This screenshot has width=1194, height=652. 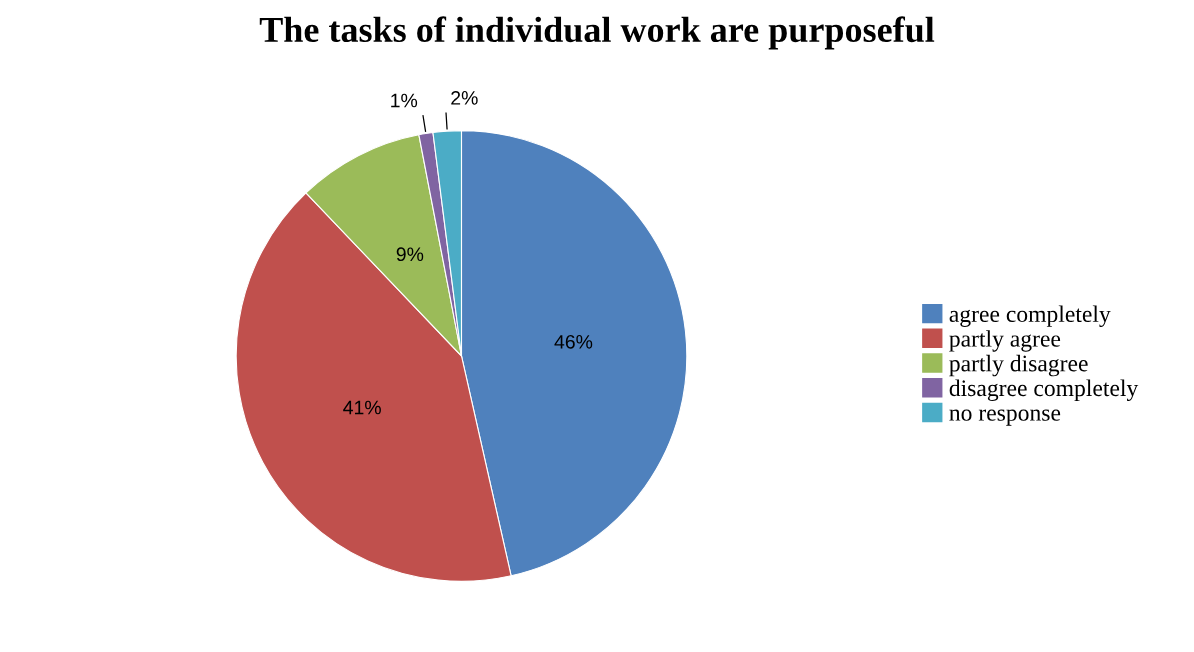 I want to click on data-label: 46%, so click(x=573, y=341).